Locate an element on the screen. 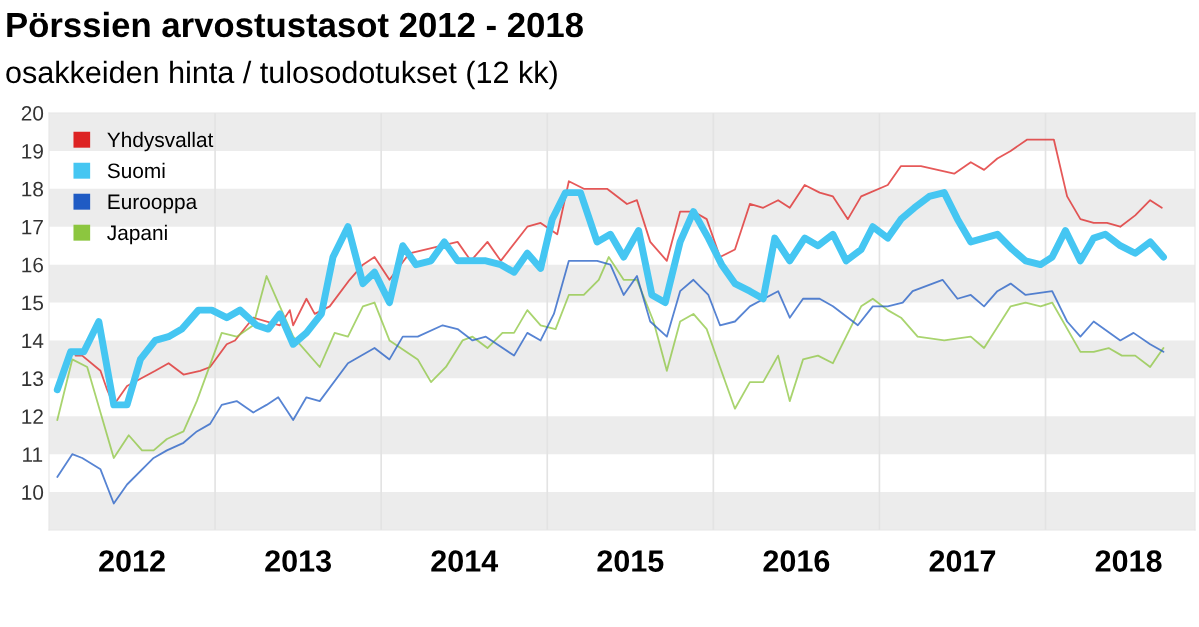  legend-label: Japani is located at coordinates (137, 234).